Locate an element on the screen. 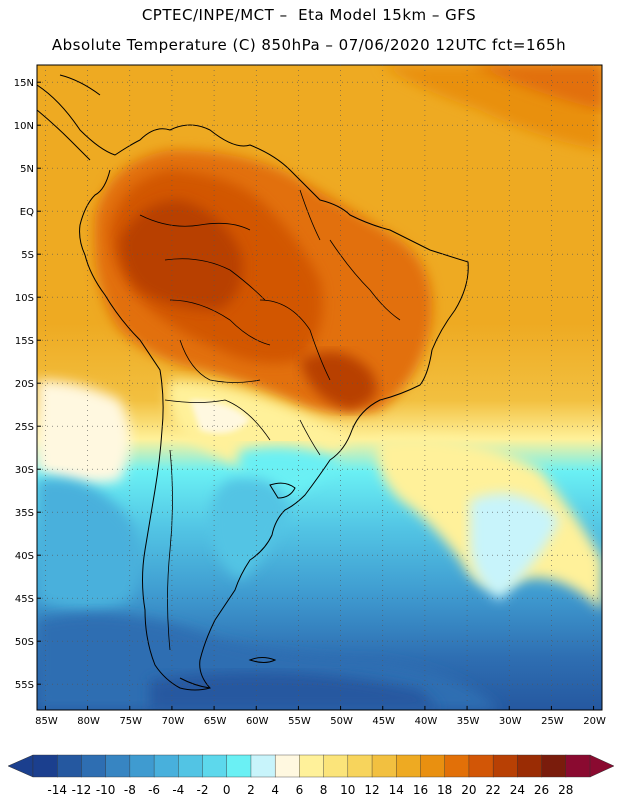 This screenshot has width=618, height=800. colorbar-label: -2 is located at coordinates (203, 790).